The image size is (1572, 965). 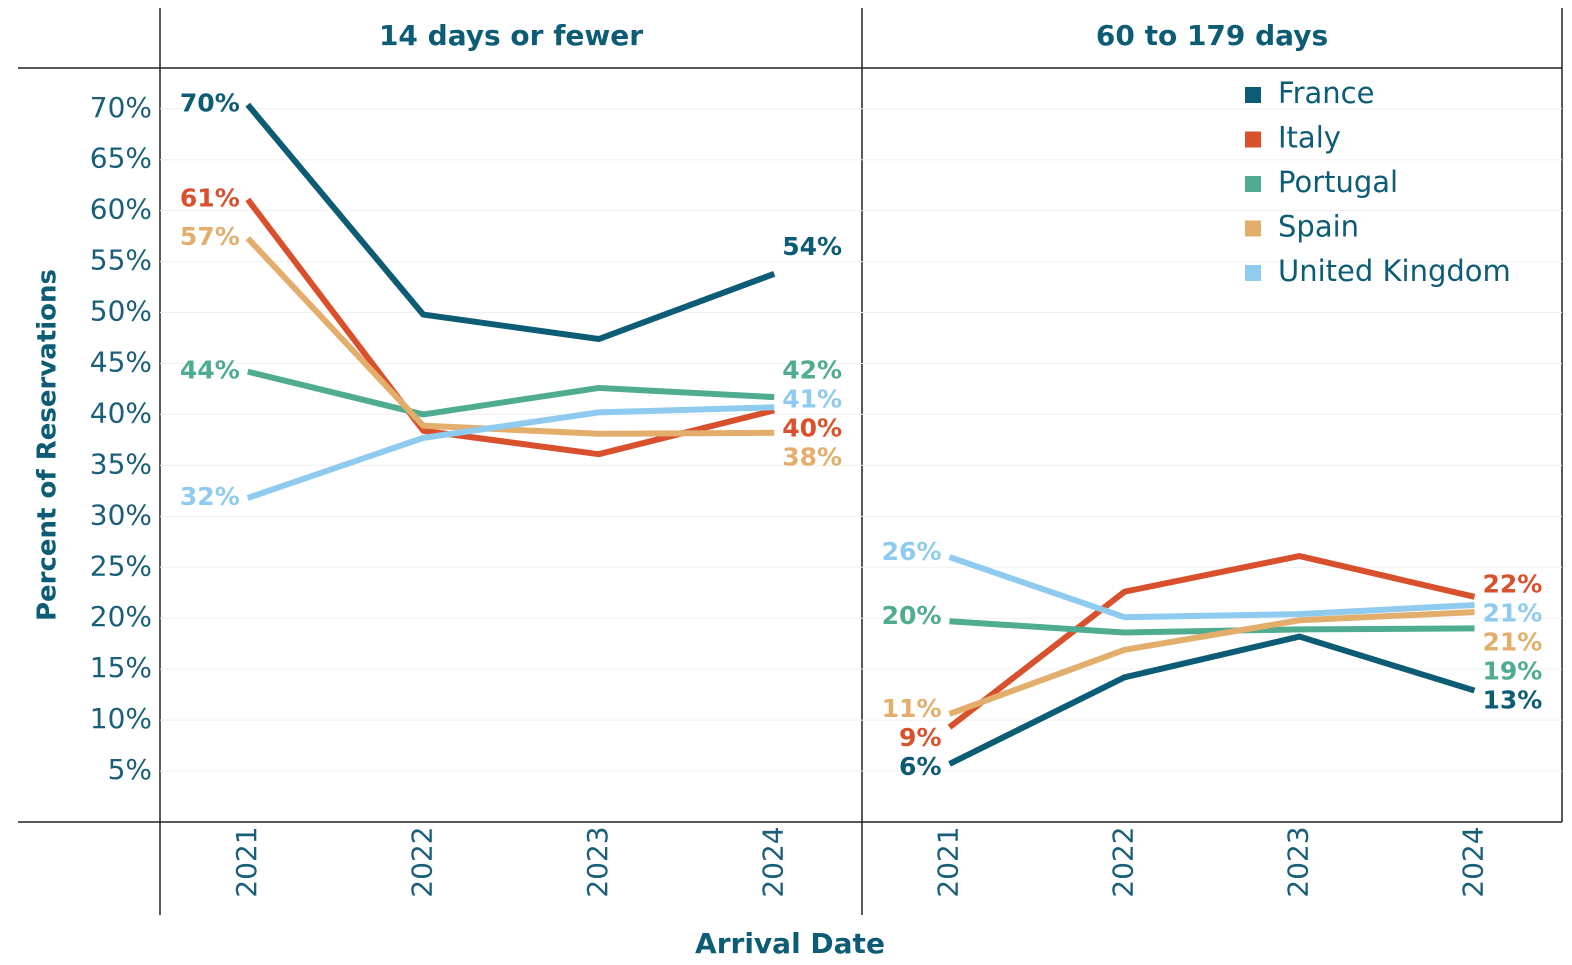 I want to click on data-label: 20%, so click(x=912, y=615).